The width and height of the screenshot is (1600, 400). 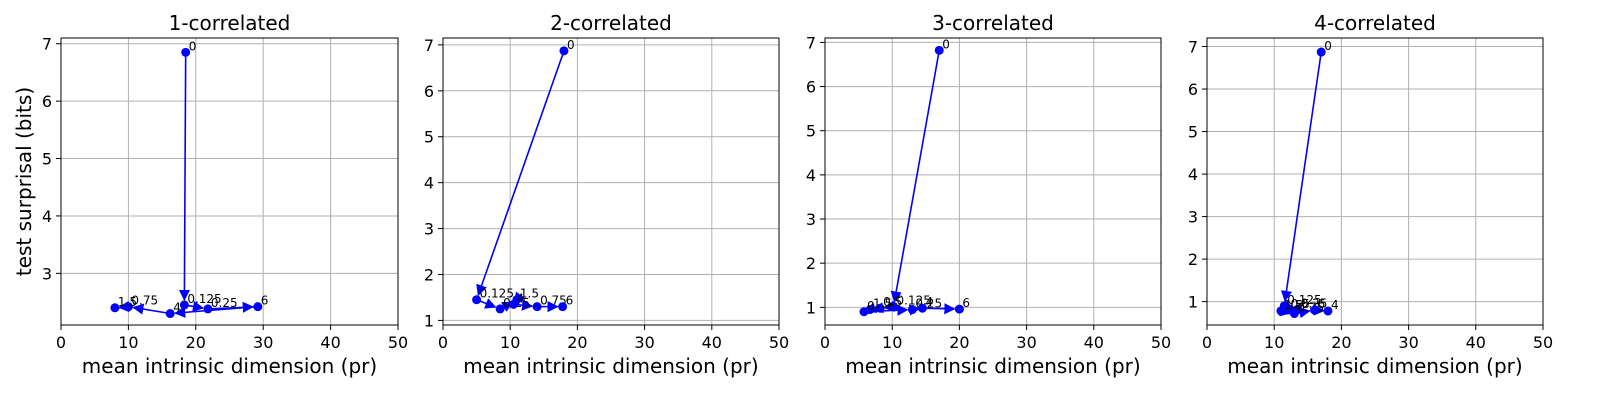 What do you see at coordinates (993, 23) in the screenshot?
I see `chart-title: 3-correlated` at bounding box center [993, 23].